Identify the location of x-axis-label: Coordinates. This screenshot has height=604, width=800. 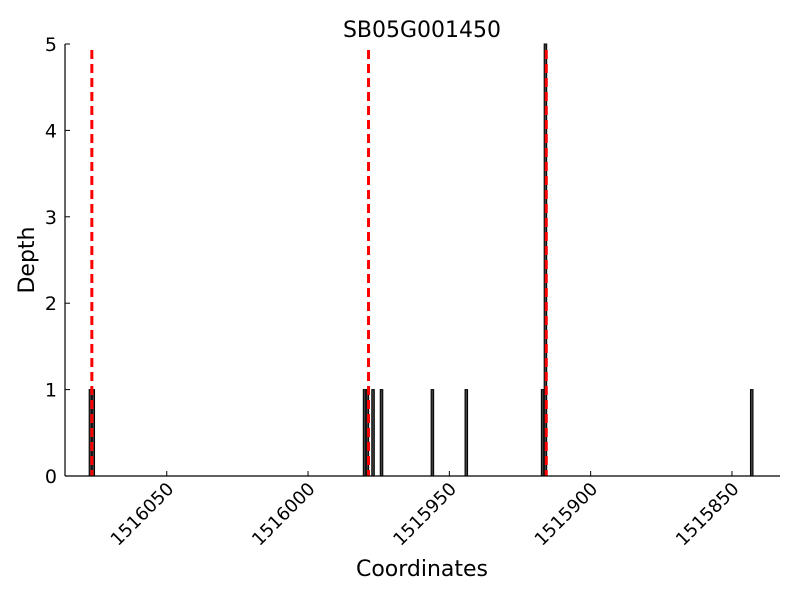
(422, 569).